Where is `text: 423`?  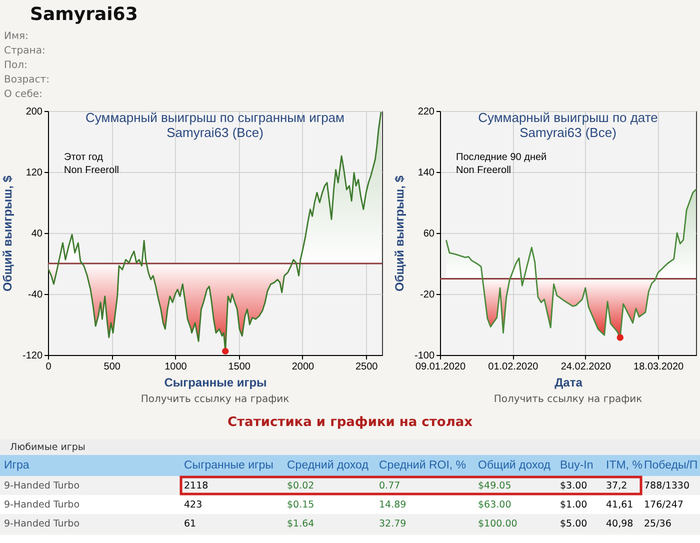
text: 423 is located at coordinates (193, 505).